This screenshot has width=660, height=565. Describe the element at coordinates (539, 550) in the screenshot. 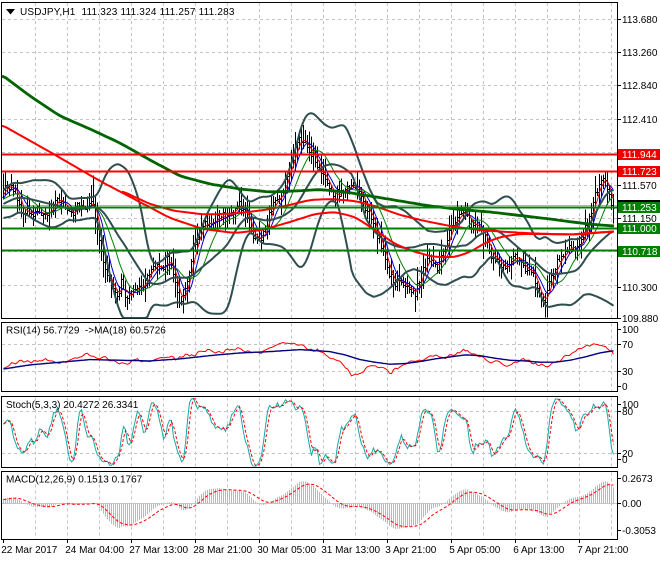

I see `svg-text: 6 Apr 13:00` at that location.